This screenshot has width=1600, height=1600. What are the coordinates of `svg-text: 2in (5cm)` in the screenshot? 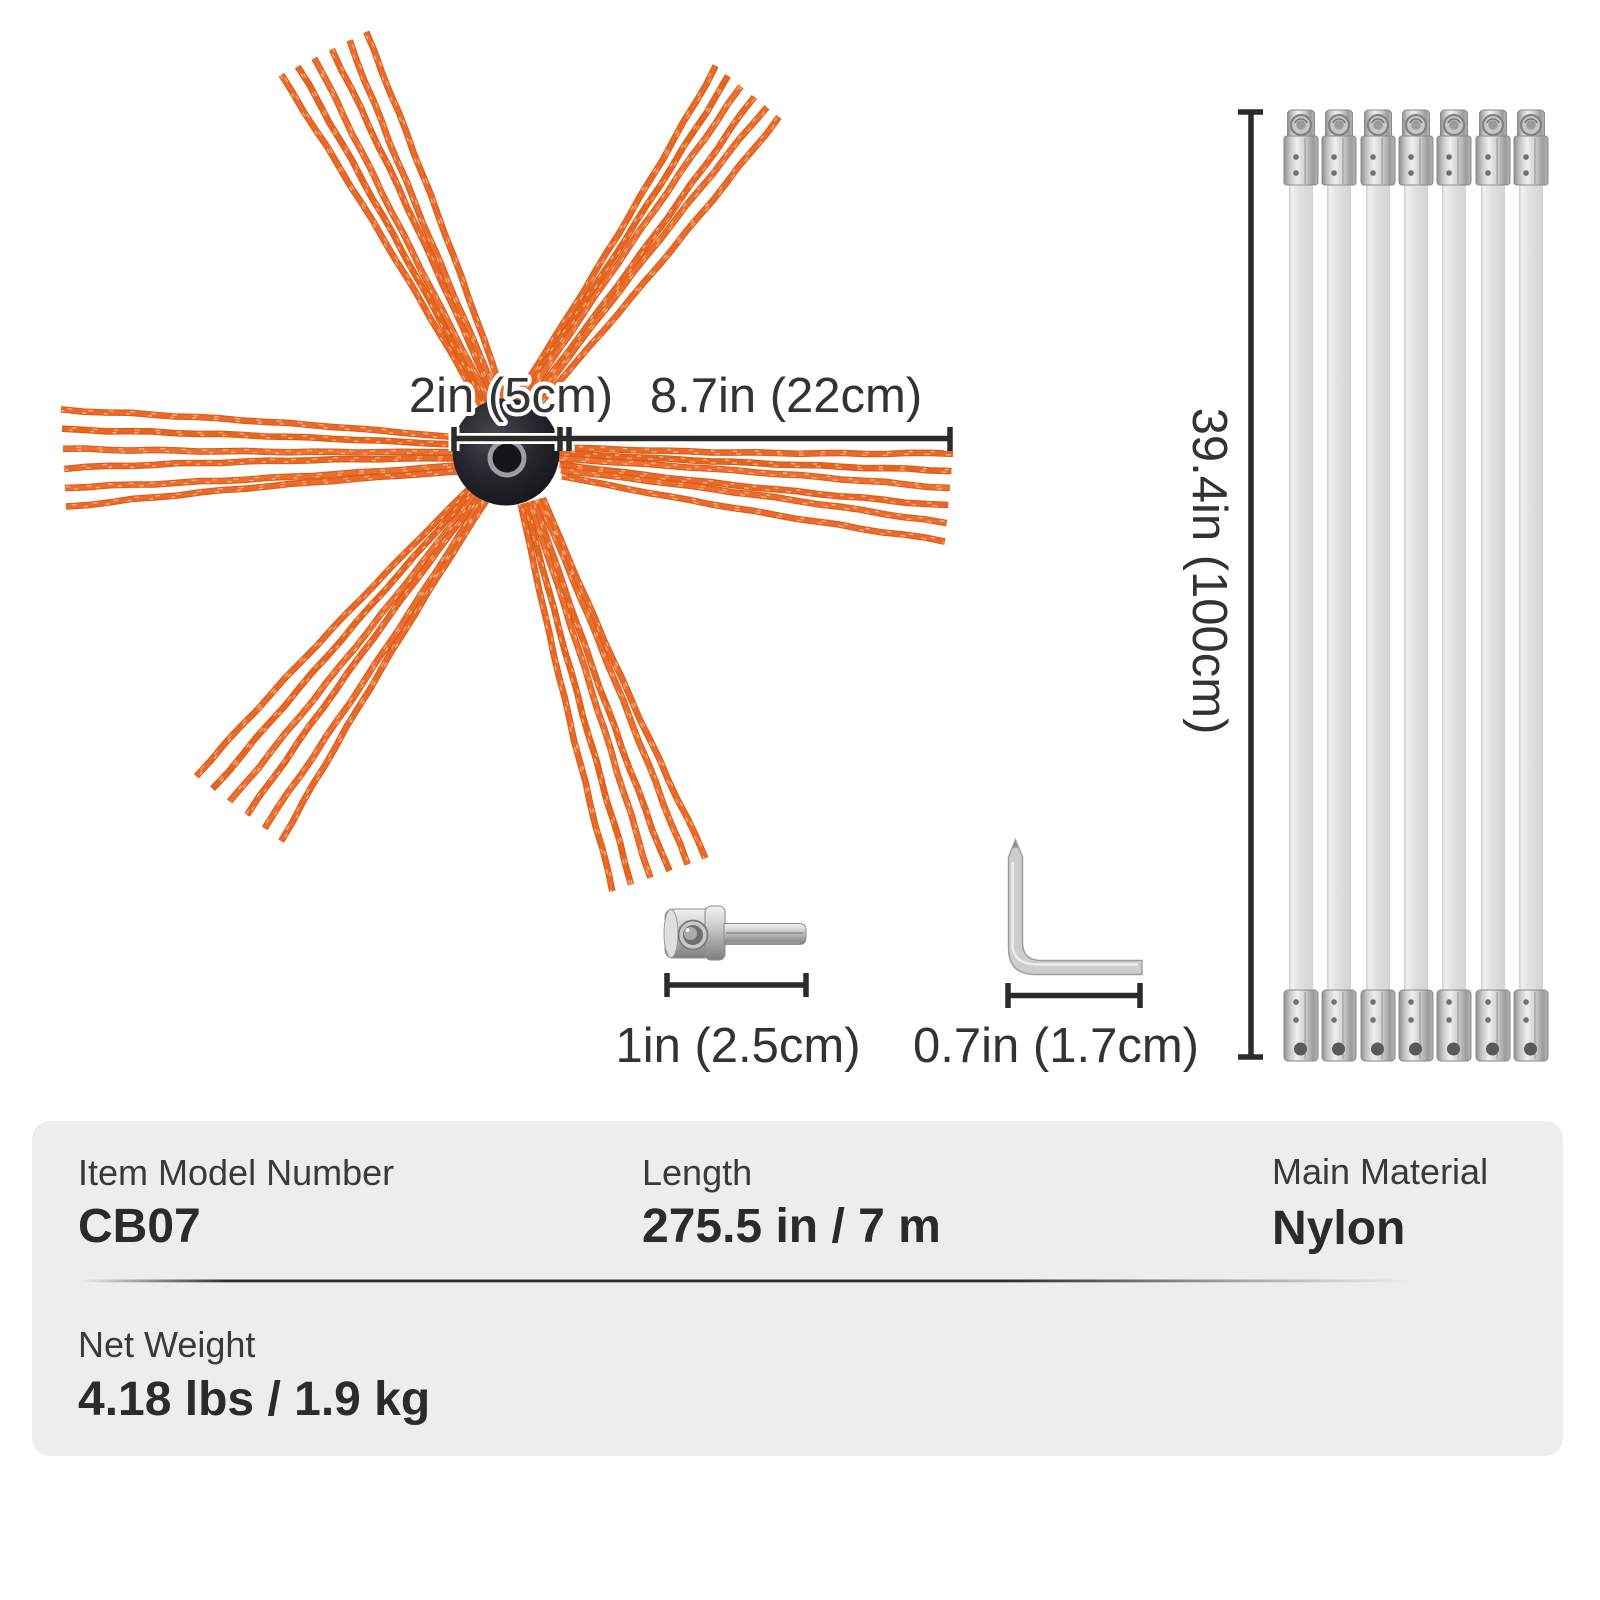 It's located at (511, 396).